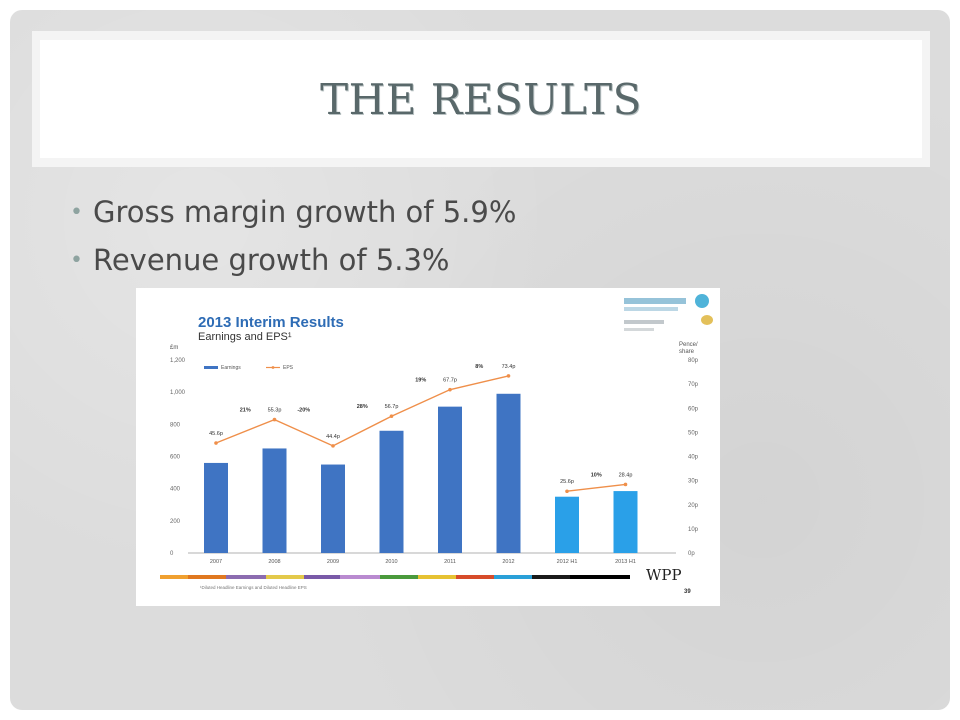  I want to click on right-tick-label: 20p, so click(693, 506).